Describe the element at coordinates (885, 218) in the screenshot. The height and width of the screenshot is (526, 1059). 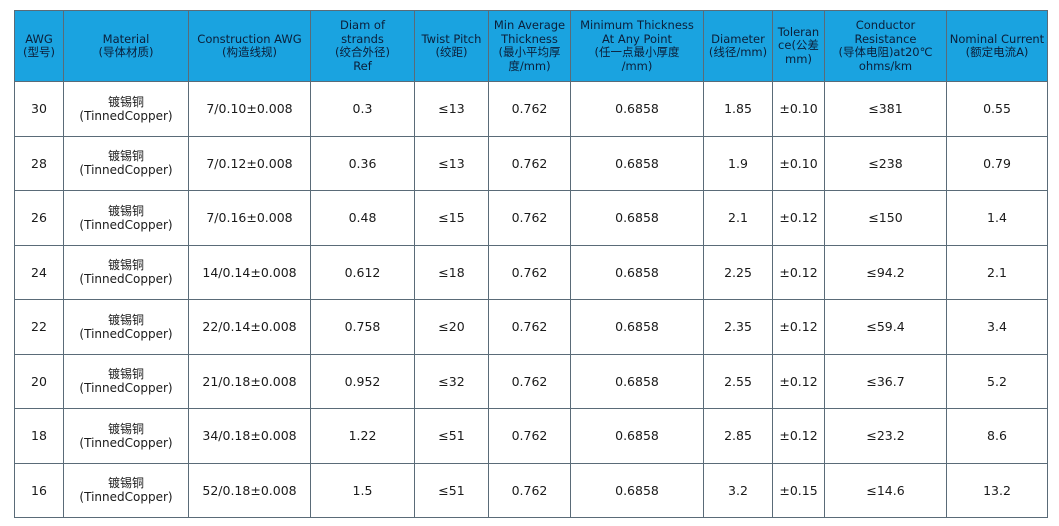
I see `cell-resistance: ≤150` at that location.